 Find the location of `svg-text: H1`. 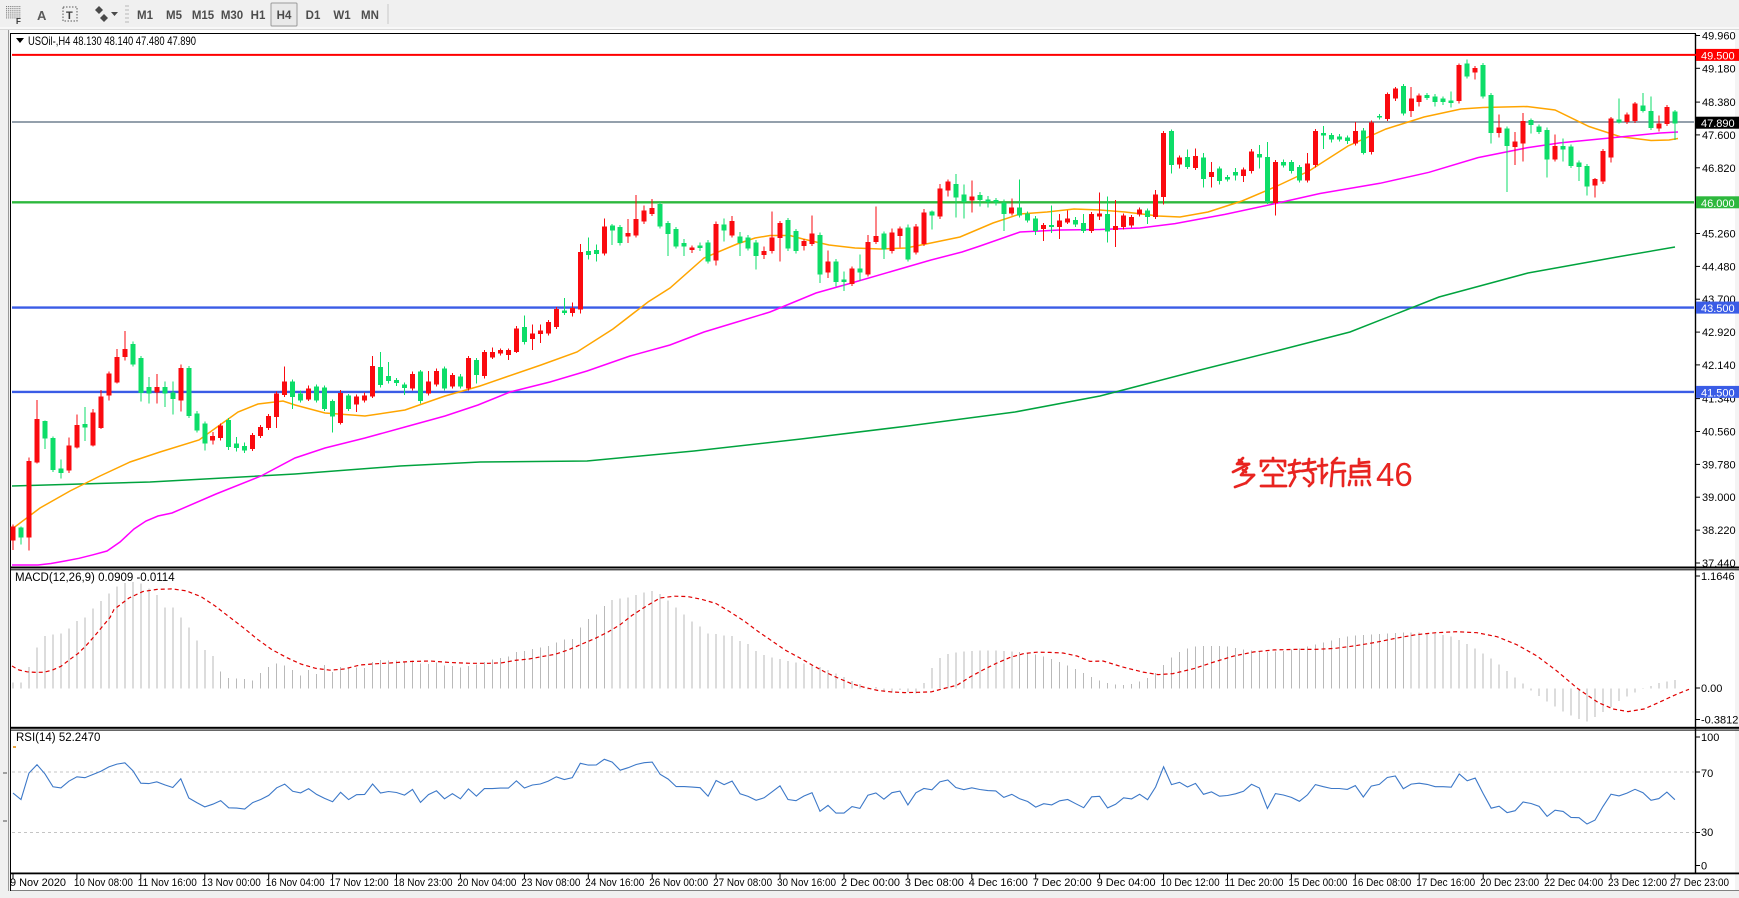

svg-text: H1 is located at coordinates (258, 16).